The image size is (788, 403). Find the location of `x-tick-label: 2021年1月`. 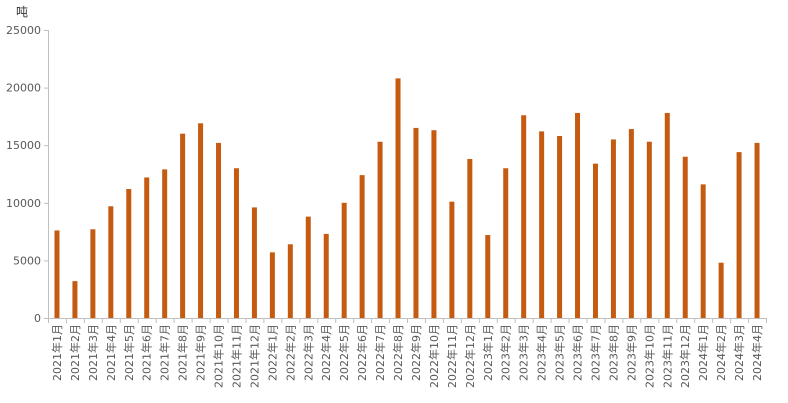

x-tick-label: 2021年1月 is located at coordinates (57, 352).